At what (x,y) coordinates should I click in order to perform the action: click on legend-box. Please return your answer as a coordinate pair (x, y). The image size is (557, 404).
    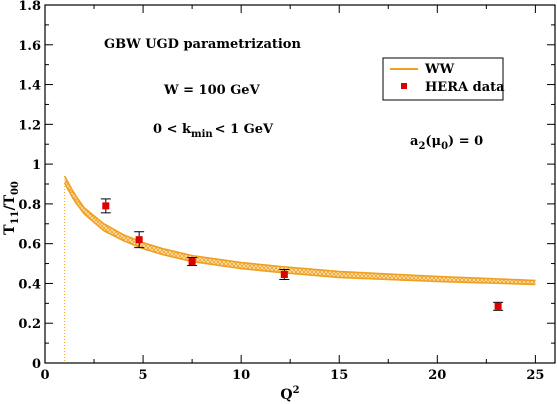
    Looking at the image, I should click on (443, 79).